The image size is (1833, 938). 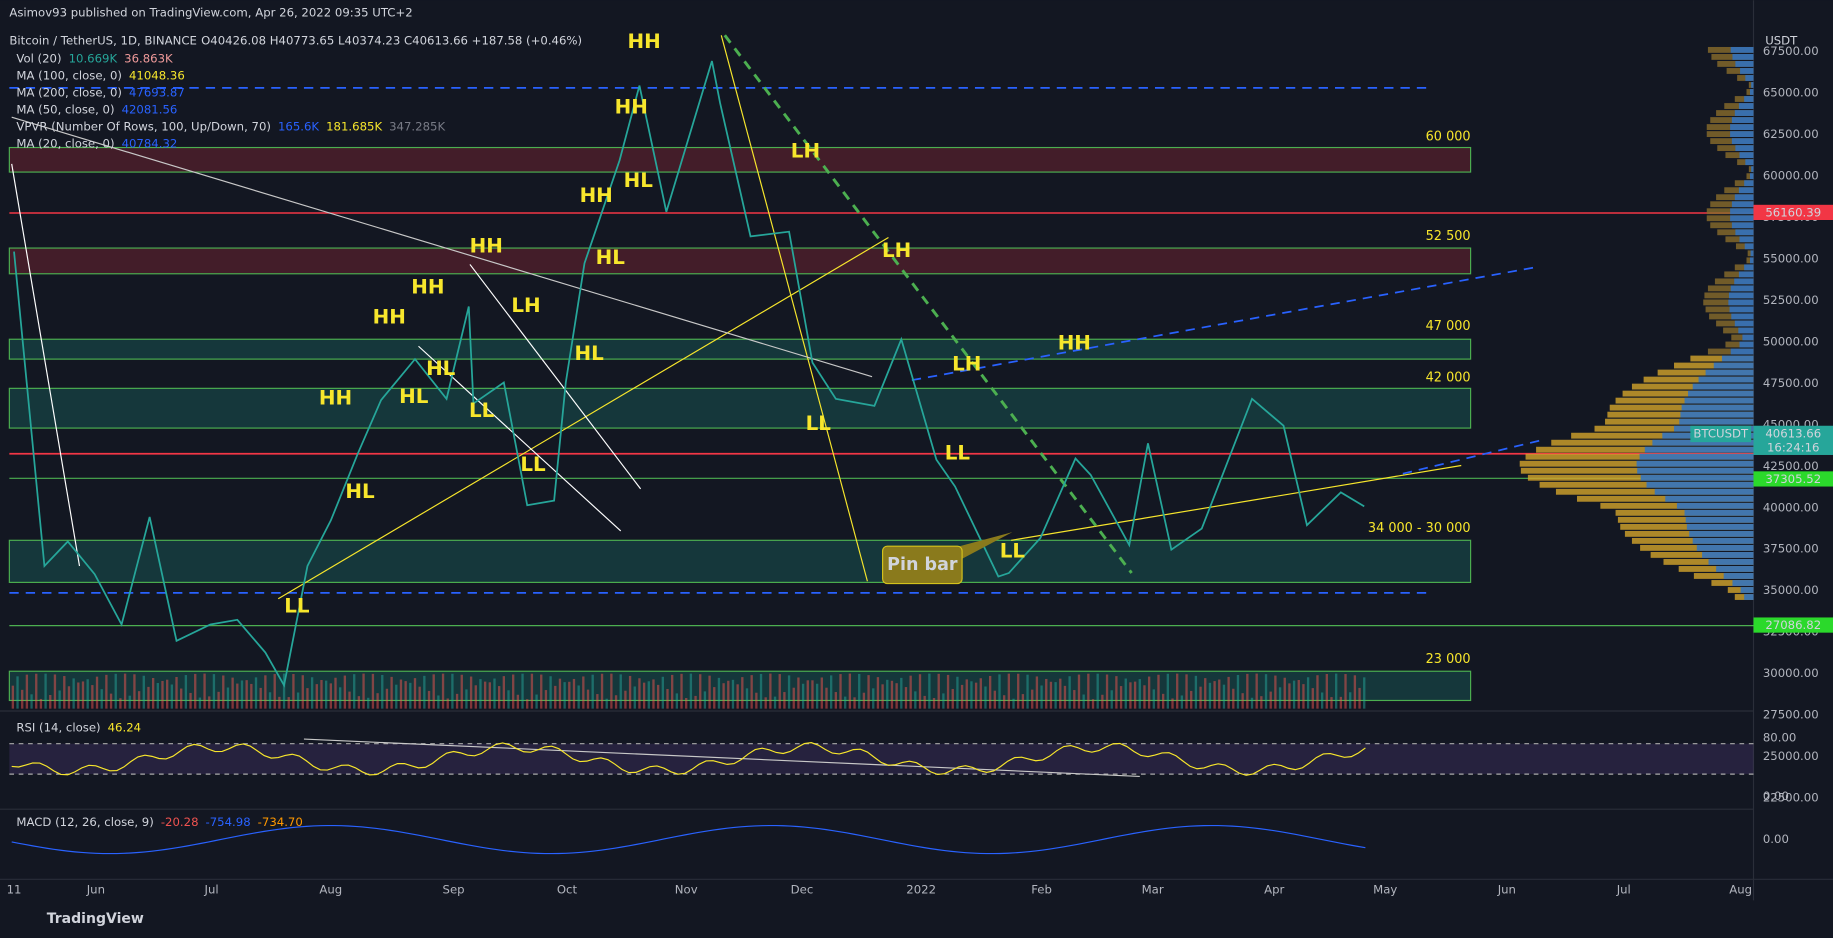 What do you see at coordinates (298, 126) in the screenshot?
I see `legend-value: 165.6K` at bounding box center [298, 126].